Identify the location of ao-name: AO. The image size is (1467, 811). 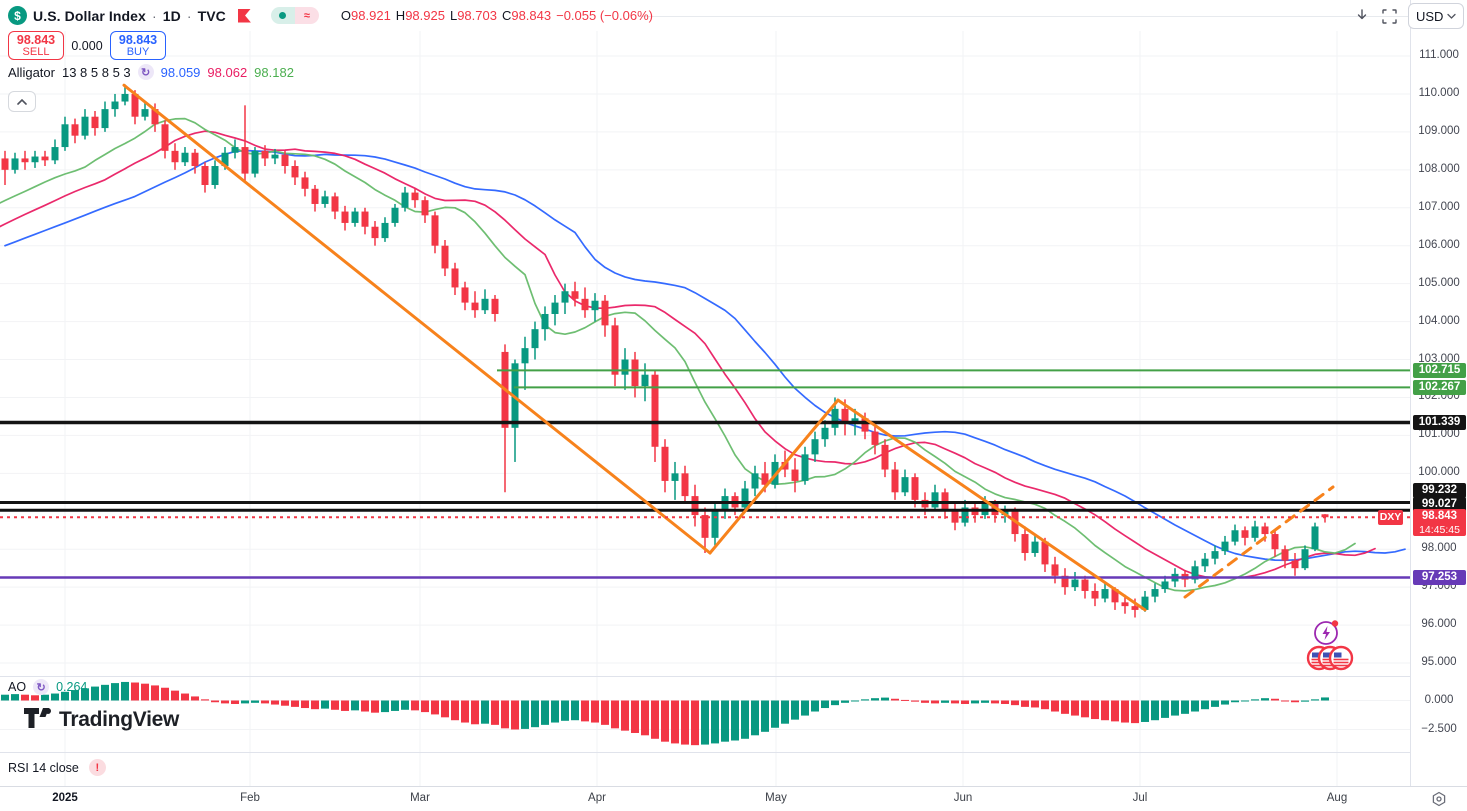
(17, 687).